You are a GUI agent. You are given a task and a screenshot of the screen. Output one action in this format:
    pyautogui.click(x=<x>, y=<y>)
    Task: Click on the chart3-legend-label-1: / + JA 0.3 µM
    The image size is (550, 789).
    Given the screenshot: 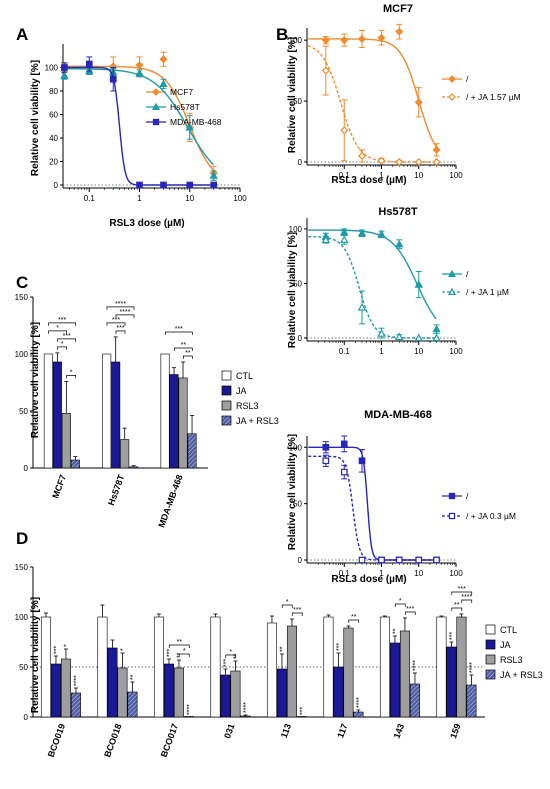 What is the action you would take?
    pyautogui.click(x=491, y=516)
    